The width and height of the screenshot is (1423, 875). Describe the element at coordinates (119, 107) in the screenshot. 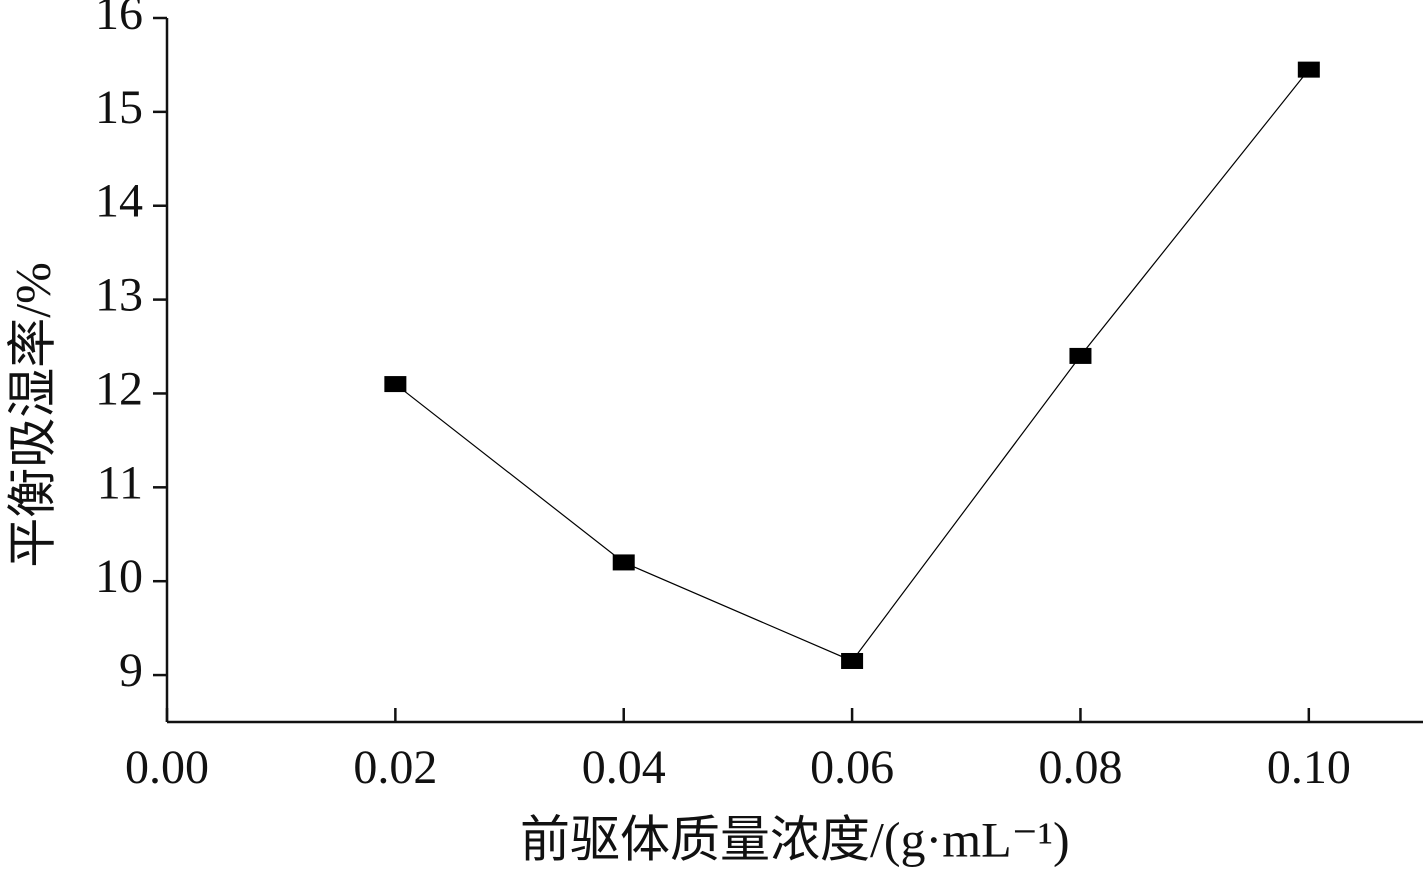

I see `y-tick-label: 15` at that location.